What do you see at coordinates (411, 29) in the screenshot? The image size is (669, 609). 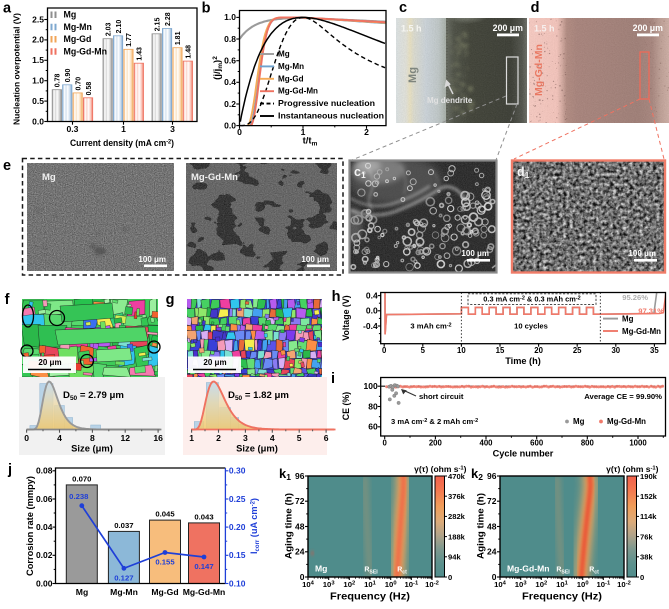 I see `svg-text: 1.5 h` at bounding box center [411, 29].